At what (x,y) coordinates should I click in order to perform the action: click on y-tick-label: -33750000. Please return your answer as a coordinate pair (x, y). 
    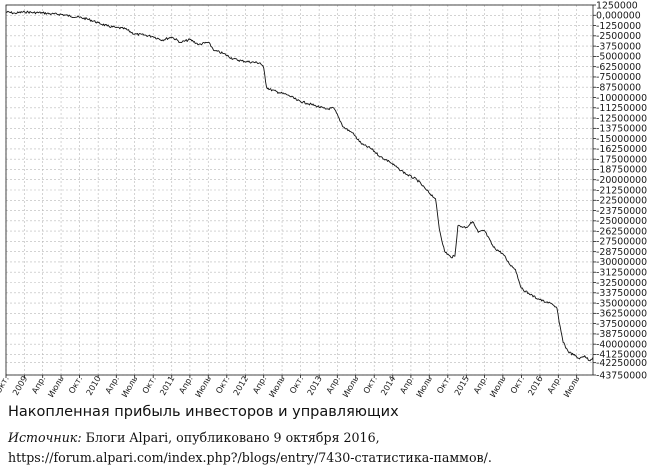
    Looking at the image, I should click on (621, 293).